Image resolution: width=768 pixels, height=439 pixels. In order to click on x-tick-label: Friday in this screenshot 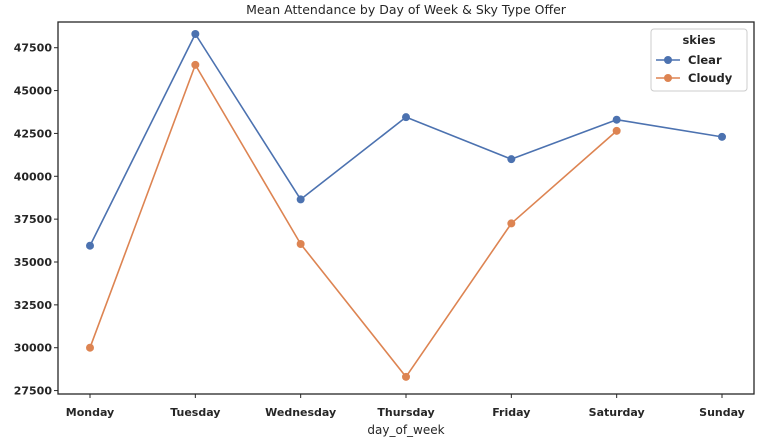, I will do `click(511, 412)`.